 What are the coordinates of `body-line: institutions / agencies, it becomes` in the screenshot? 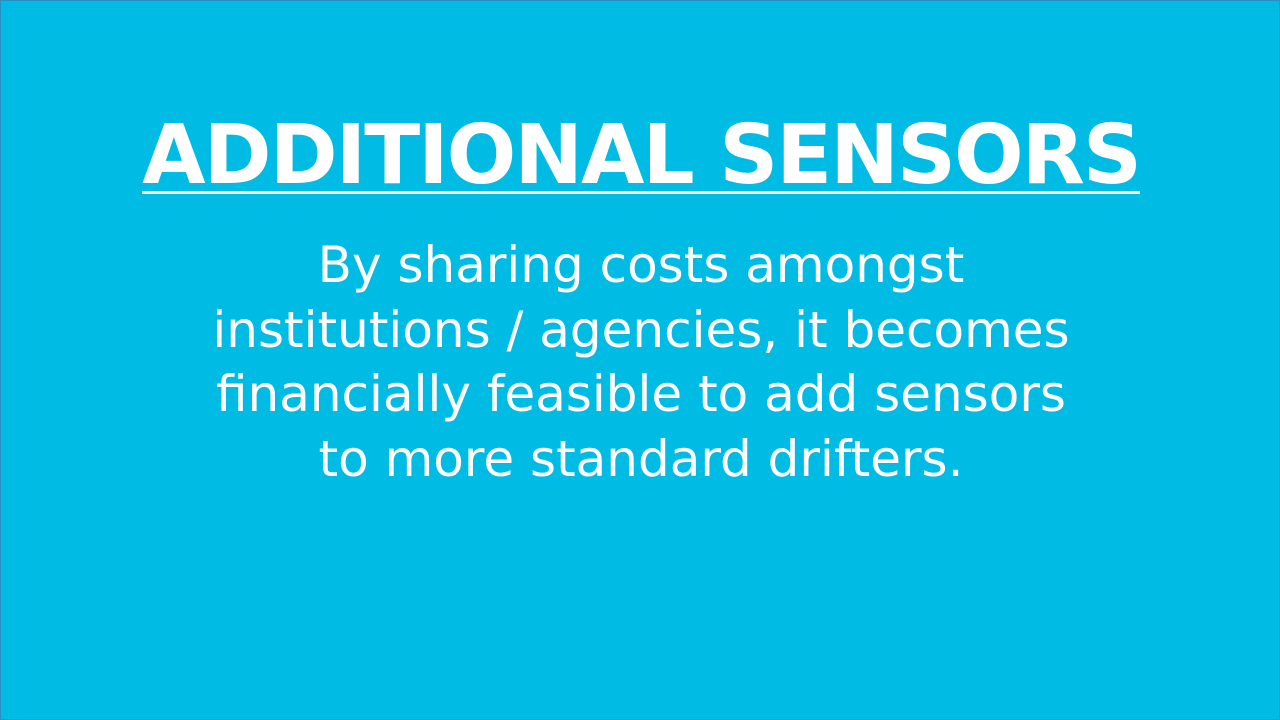 It's located at (641, 329).